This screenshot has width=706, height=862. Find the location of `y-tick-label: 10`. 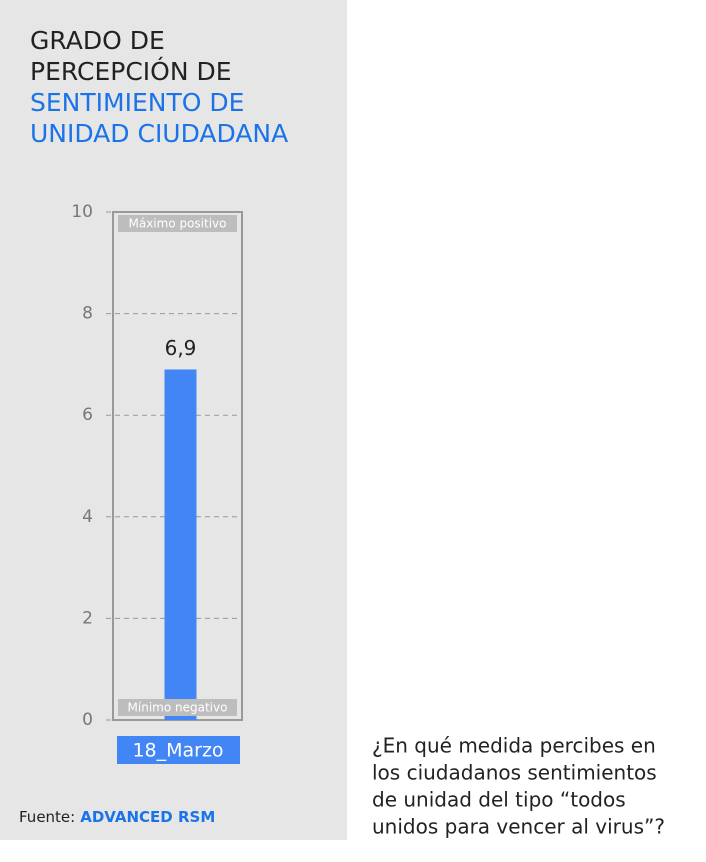

y-tick-label: 10 is located at coordinates (82, 212).